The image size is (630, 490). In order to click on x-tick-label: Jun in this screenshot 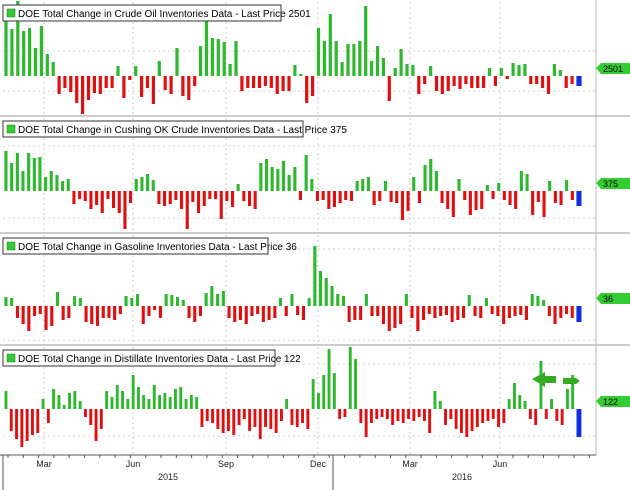, I will do `click(500, 464)`.